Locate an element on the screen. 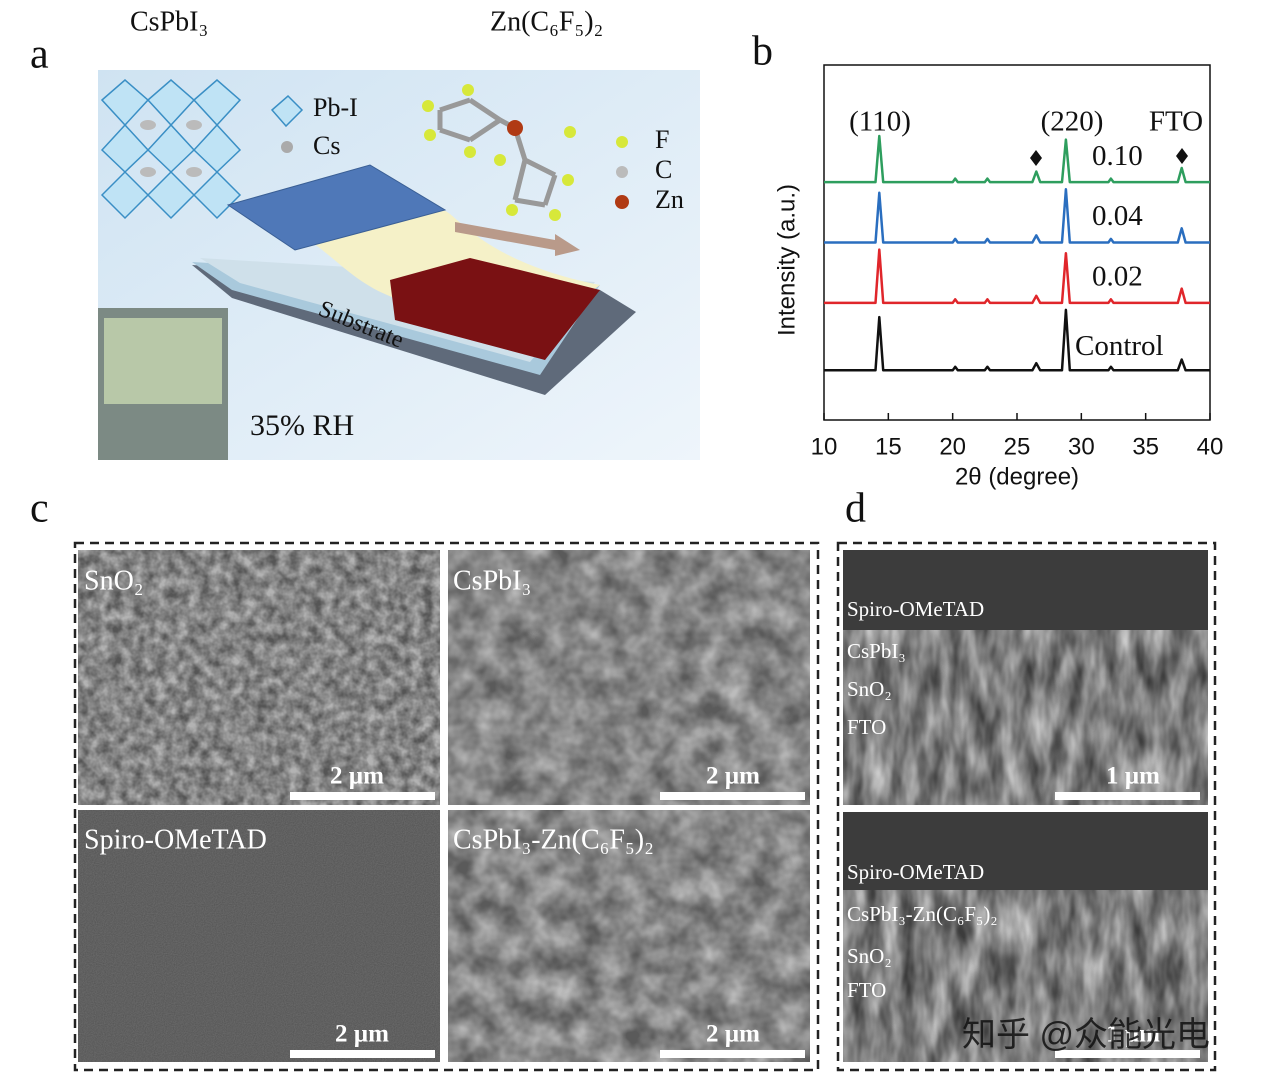  f-icon is located at coordinates (622, 142).